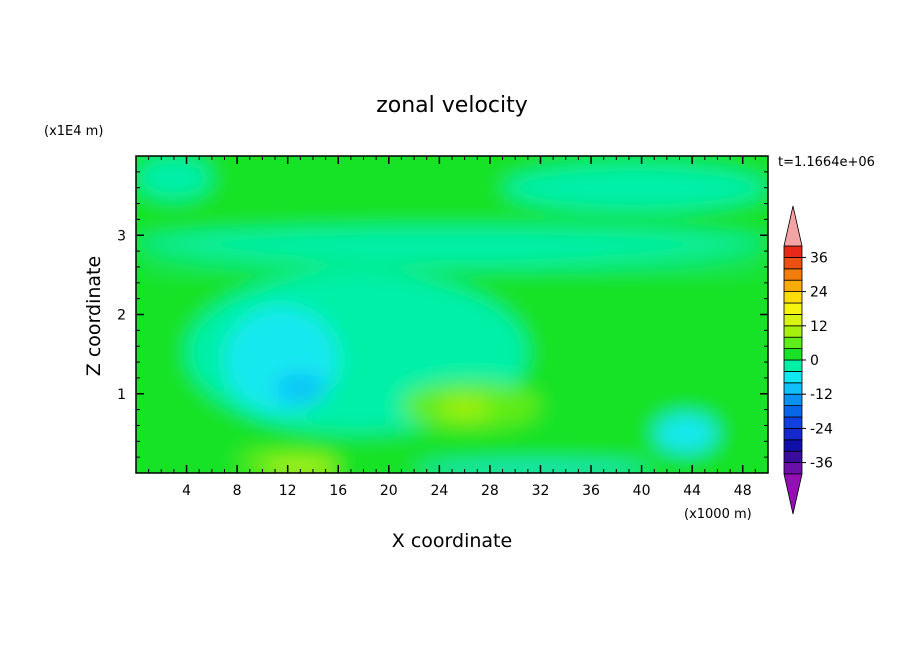  Describe the element at coordinates (819, 258) in the screenshot. I see `colorbar-tick-label: 36` at that location.